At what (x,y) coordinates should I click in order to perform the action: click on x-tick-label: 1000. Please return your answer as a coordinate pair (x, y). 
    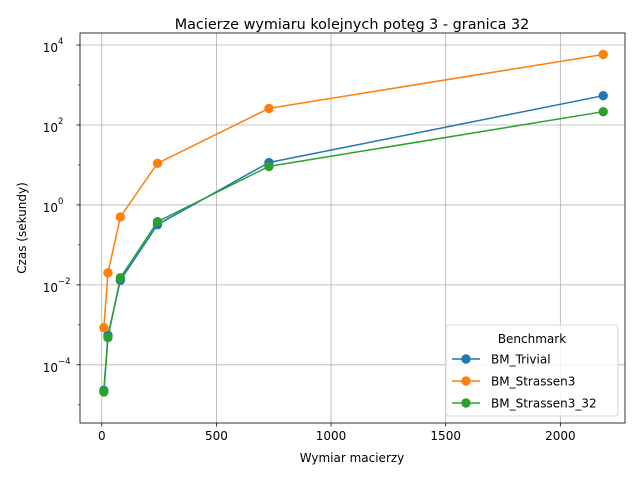
    Looking at the image, I should click on (331, 436).